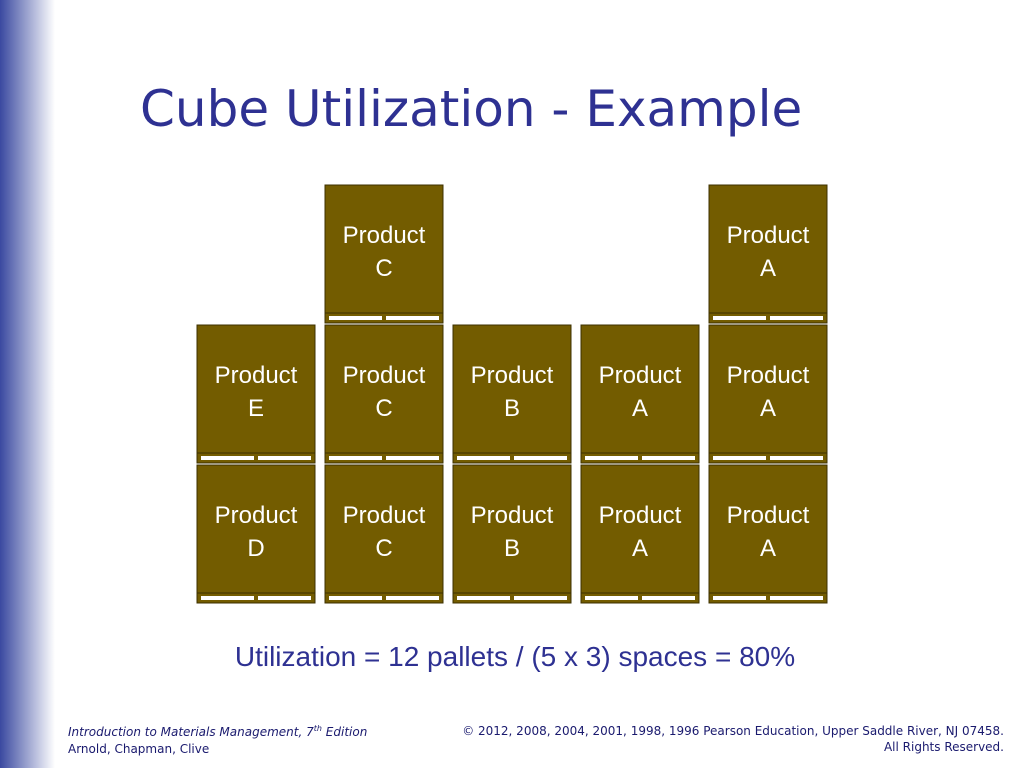 The image size is (1024, 768). I want to click on footer-authors: Arnold, Chapman, Clive, so click(138, 749).